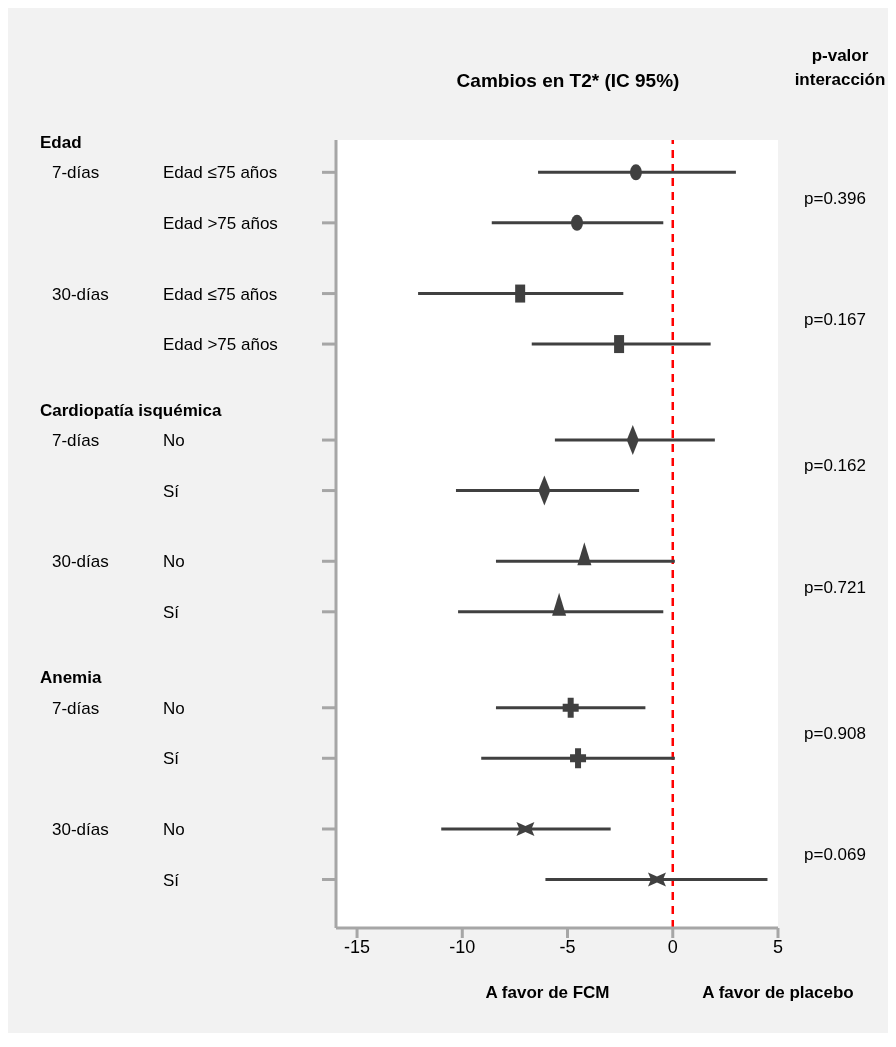 This screenshot has width=896, height=1047. What do you see at coordinates (835, 466) in the screenshot?
I see `text: p=0.162` at bounding box center [835, 466].